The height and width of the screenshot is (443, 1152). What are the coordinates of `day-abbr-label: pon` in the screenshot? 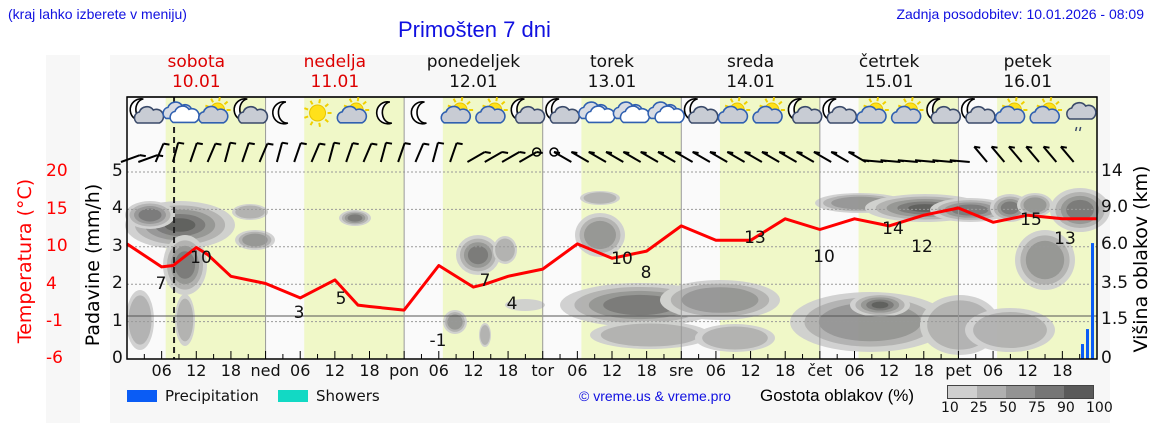 It's located at (404, 370).